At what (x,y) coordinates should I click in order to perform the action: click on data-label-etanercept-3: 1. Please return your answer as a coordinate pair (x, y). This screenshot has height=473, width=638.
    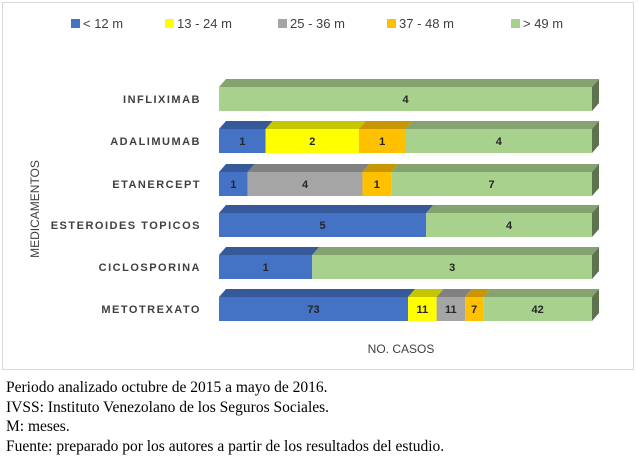
    Looking at the image, I should click on (377, 185).